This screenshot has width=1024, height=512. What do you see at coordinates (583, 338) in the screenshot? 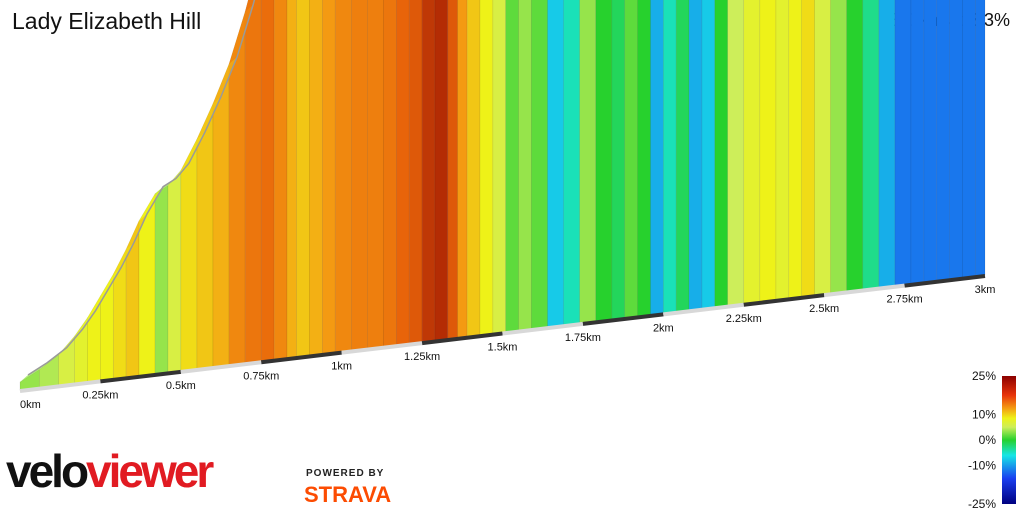
I see `distance-tick-label: 1.75km` at bounding box center [583, 338].